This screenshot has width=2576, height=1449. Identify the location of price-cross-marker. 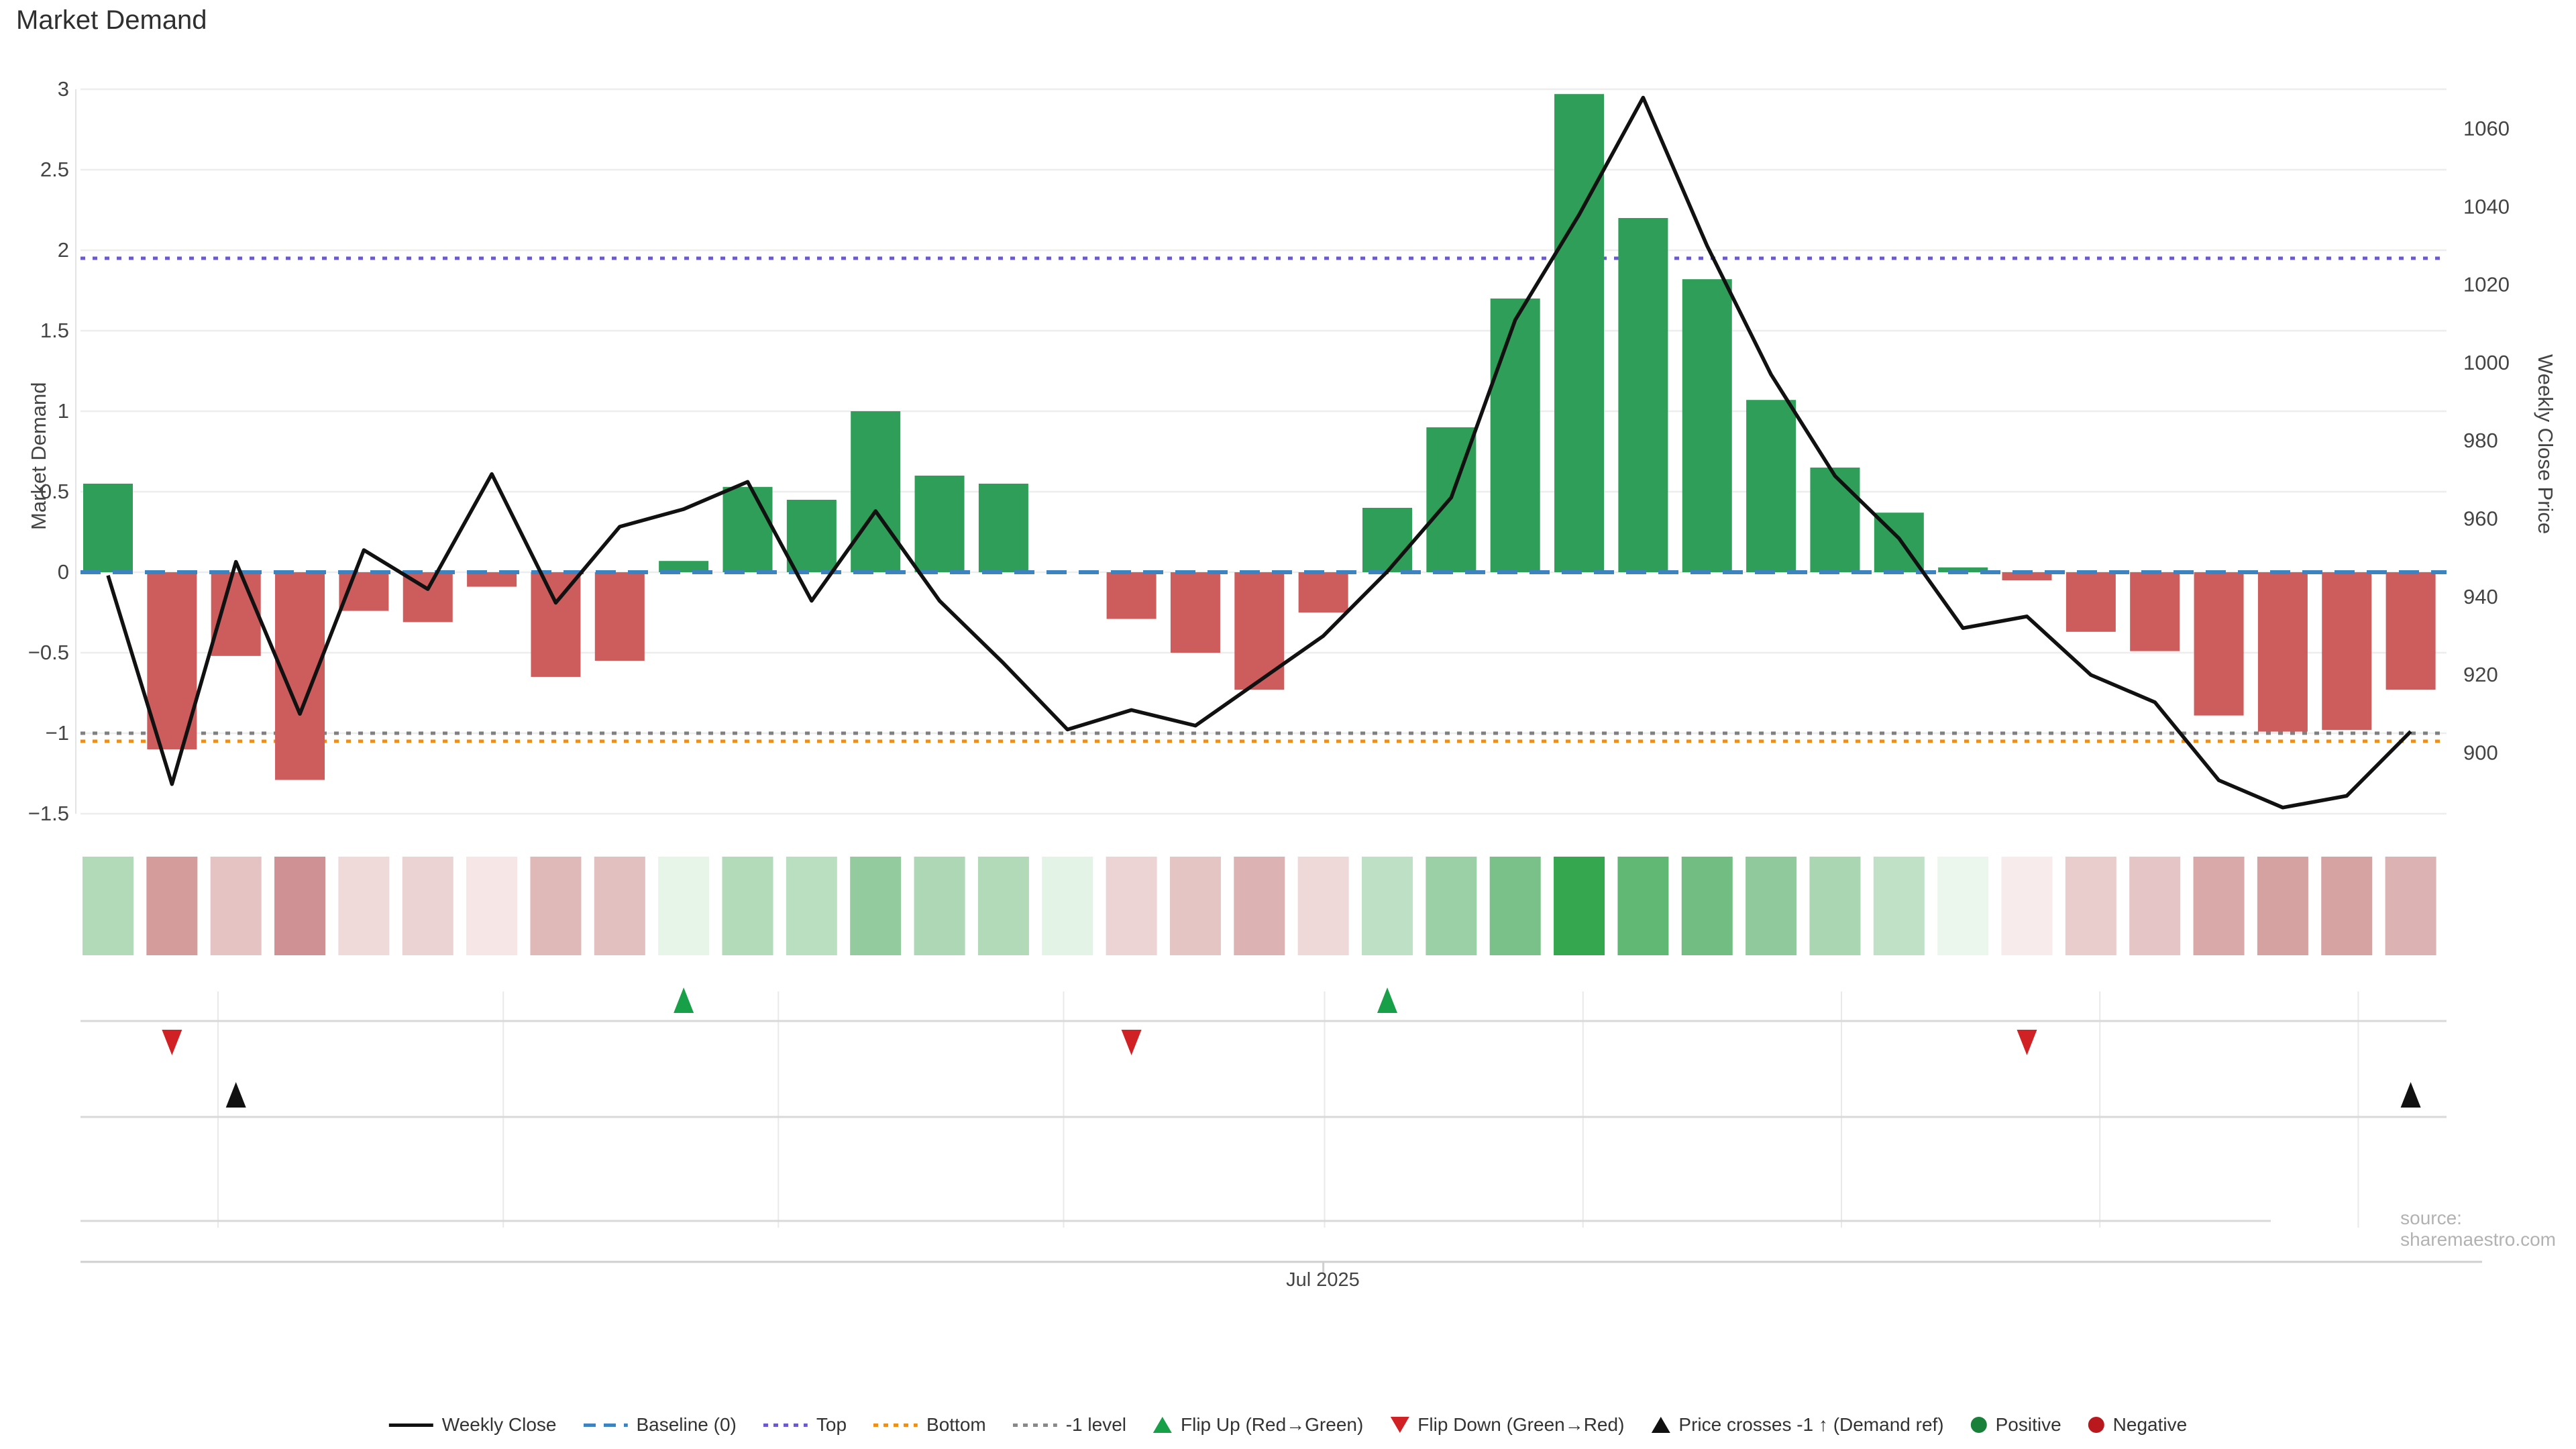
(2410, 1095).